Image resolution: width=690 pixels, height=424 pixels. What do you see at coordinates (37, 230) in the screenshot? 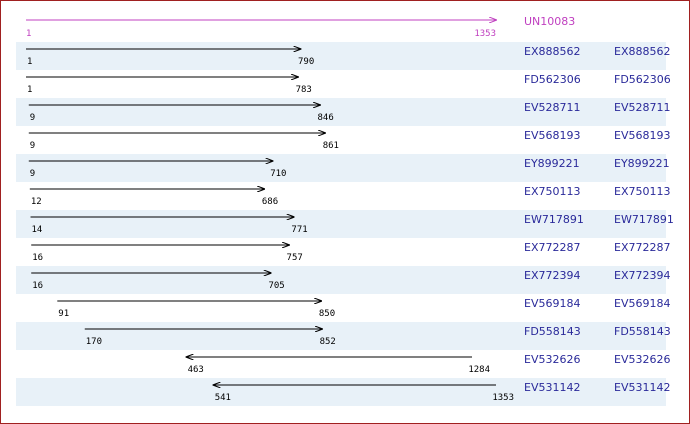
I see `start-label: 14` at bounding box center [37, 230].